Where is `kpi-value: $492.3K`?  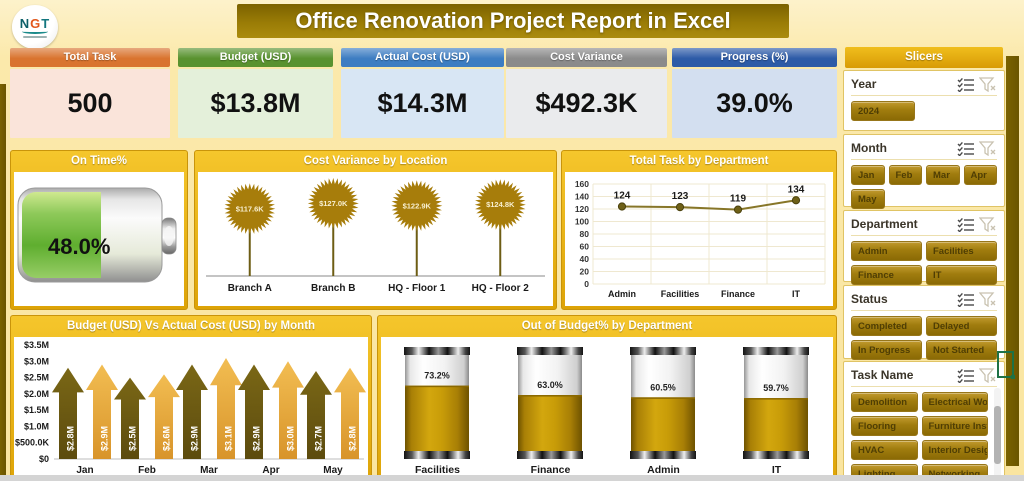 kpi-value: $492.3K is located at coordinates (586, 103).